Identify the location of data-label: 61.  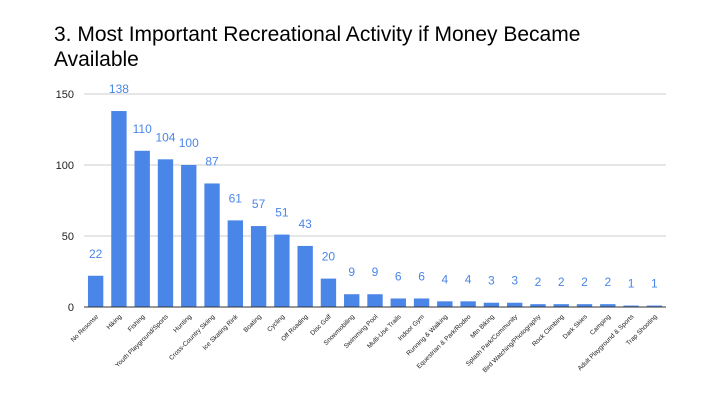
(236, 198).